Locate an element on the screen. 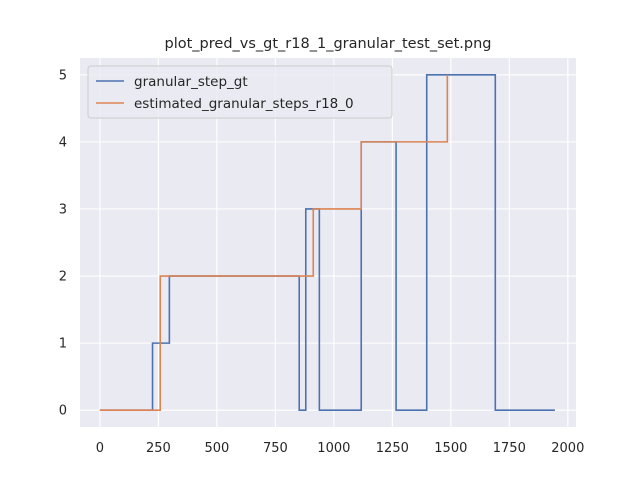 This screenshot has width=640, height=480. y-tick-label: 0 is located at coordinates (63, 411).